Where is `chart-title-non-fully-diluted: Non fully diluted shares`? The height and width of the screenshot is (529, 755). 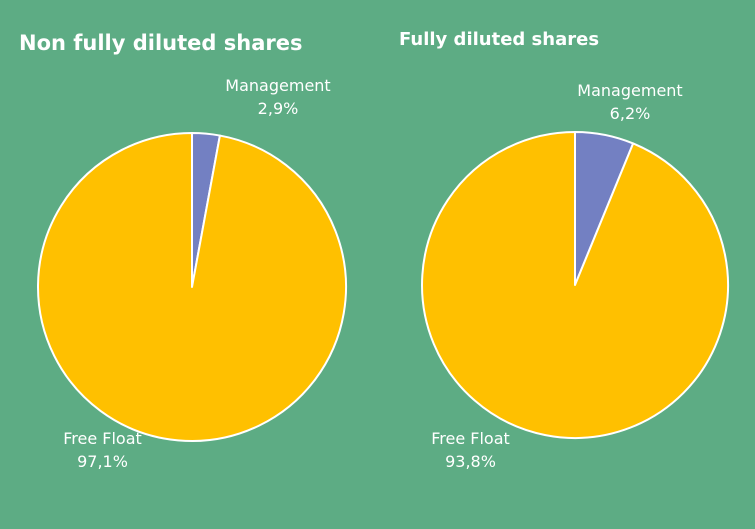 chart-title-non-fully-diluted: Non fully diluted shares is located at coordinates (161, 43).